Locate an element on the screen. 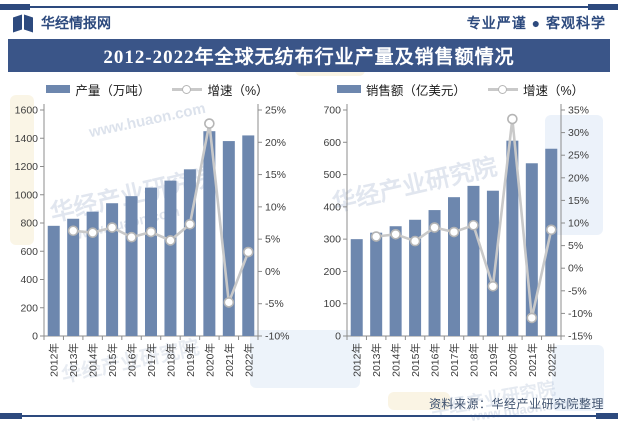  svg-text: 0% is located at coordinates (575, 269).